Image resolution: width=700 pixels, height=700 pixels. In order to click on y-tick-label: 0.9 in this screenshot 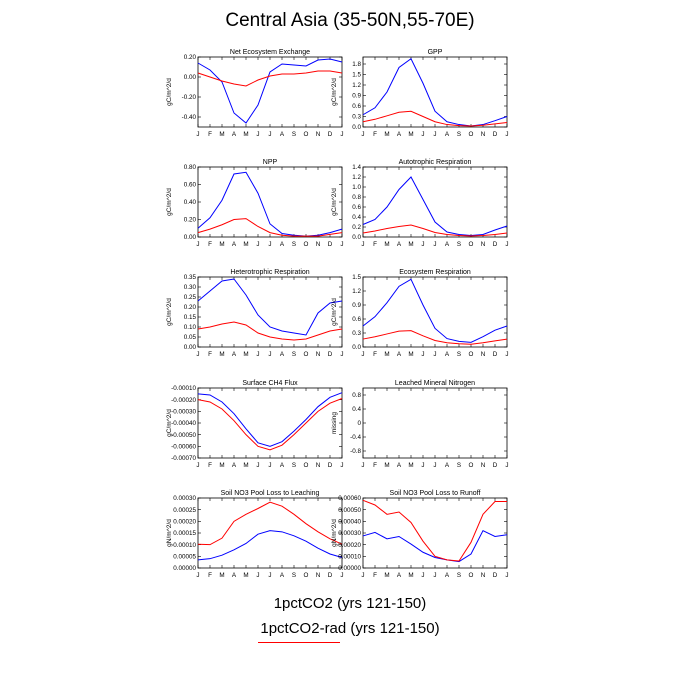, I will do `click(356, 305)`.